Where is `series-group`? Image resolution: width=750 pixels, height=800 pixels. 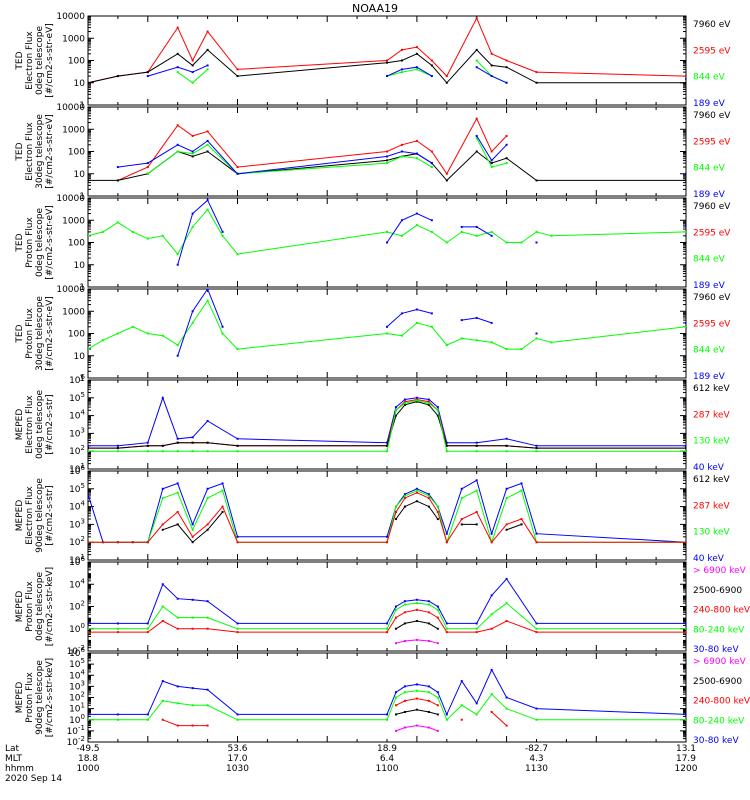
series-group is located at coordinates (387, 511).